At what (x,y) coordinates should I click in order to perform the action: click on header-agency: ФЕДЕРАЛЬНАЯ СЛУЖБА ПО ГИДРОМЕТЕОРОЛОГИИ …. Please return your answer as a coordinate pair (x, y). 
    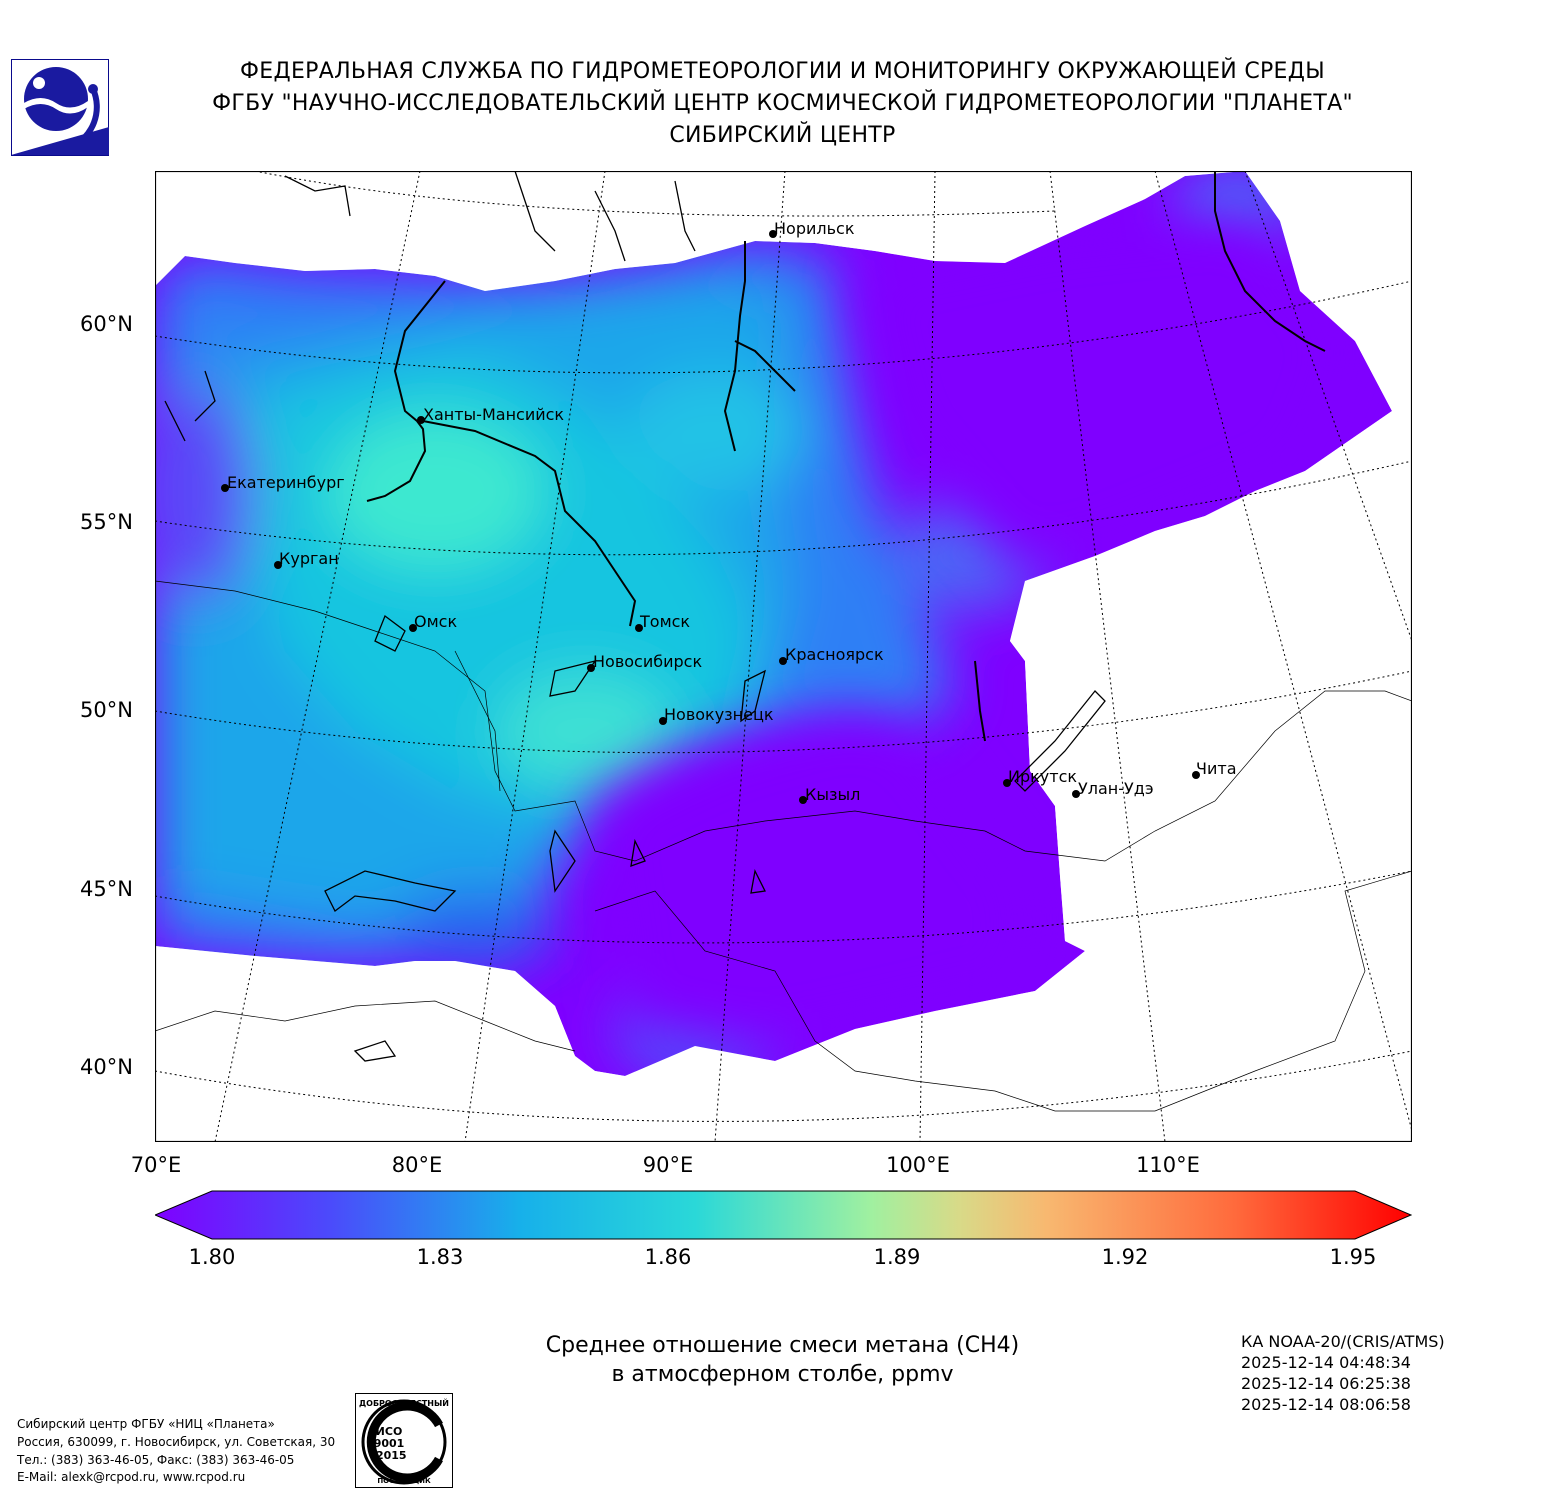
    Looking at the image, I should click on (782, 71).